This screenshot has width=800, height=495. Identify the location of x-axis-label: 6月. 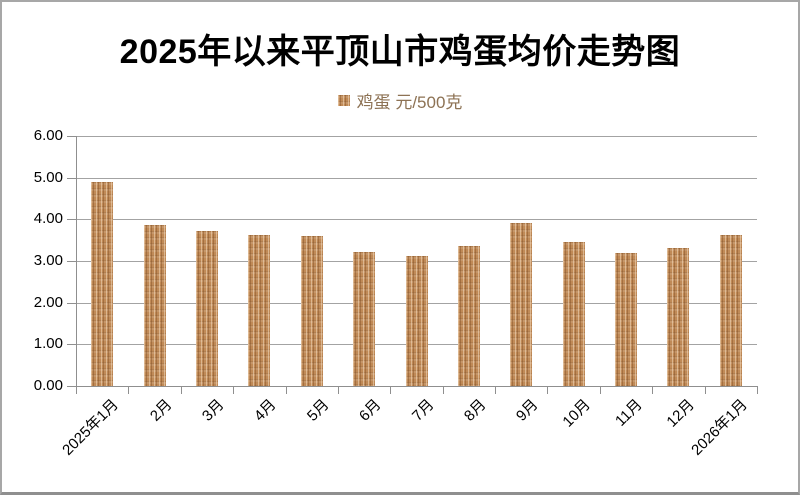
(370, 410).